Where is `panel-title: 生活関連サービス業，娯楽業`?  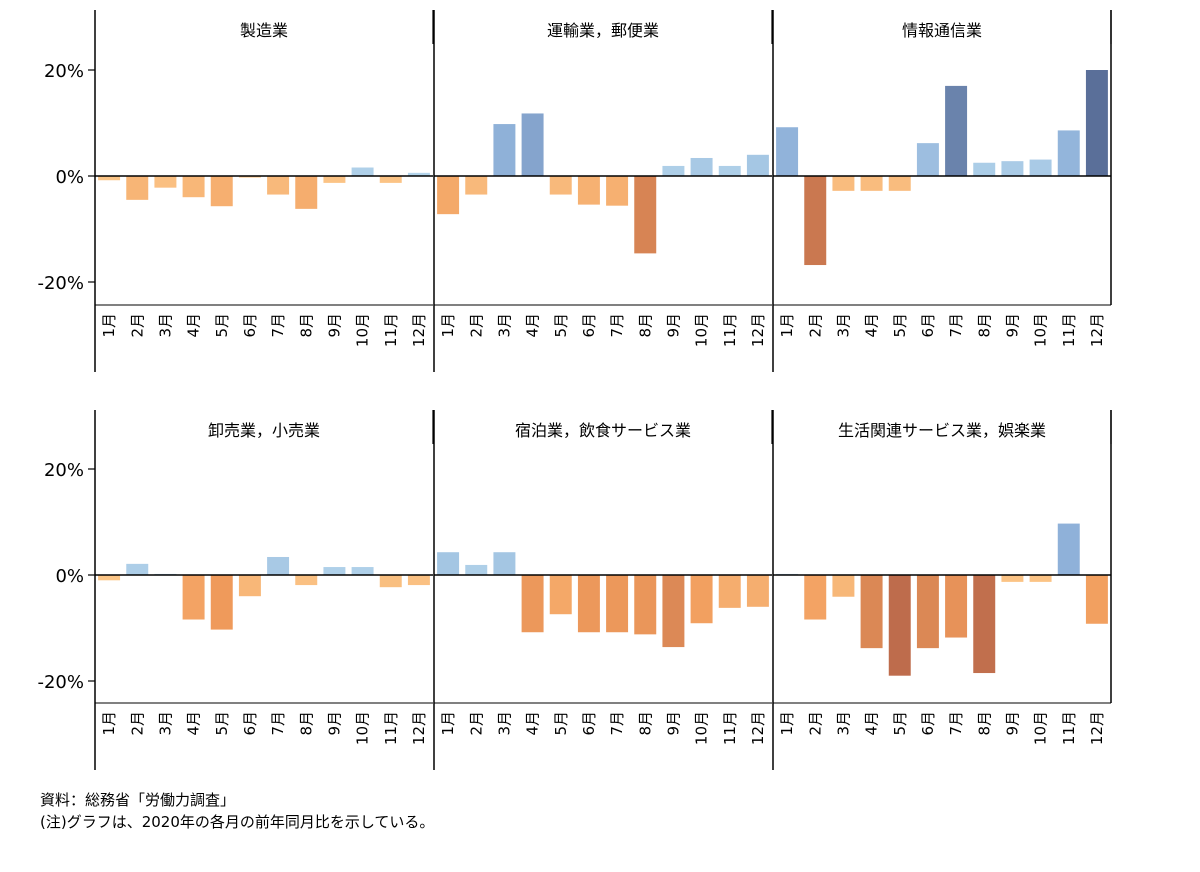 panel-title: 生活関連サービス業，娯楽業 is located at coordinates (942, 430).